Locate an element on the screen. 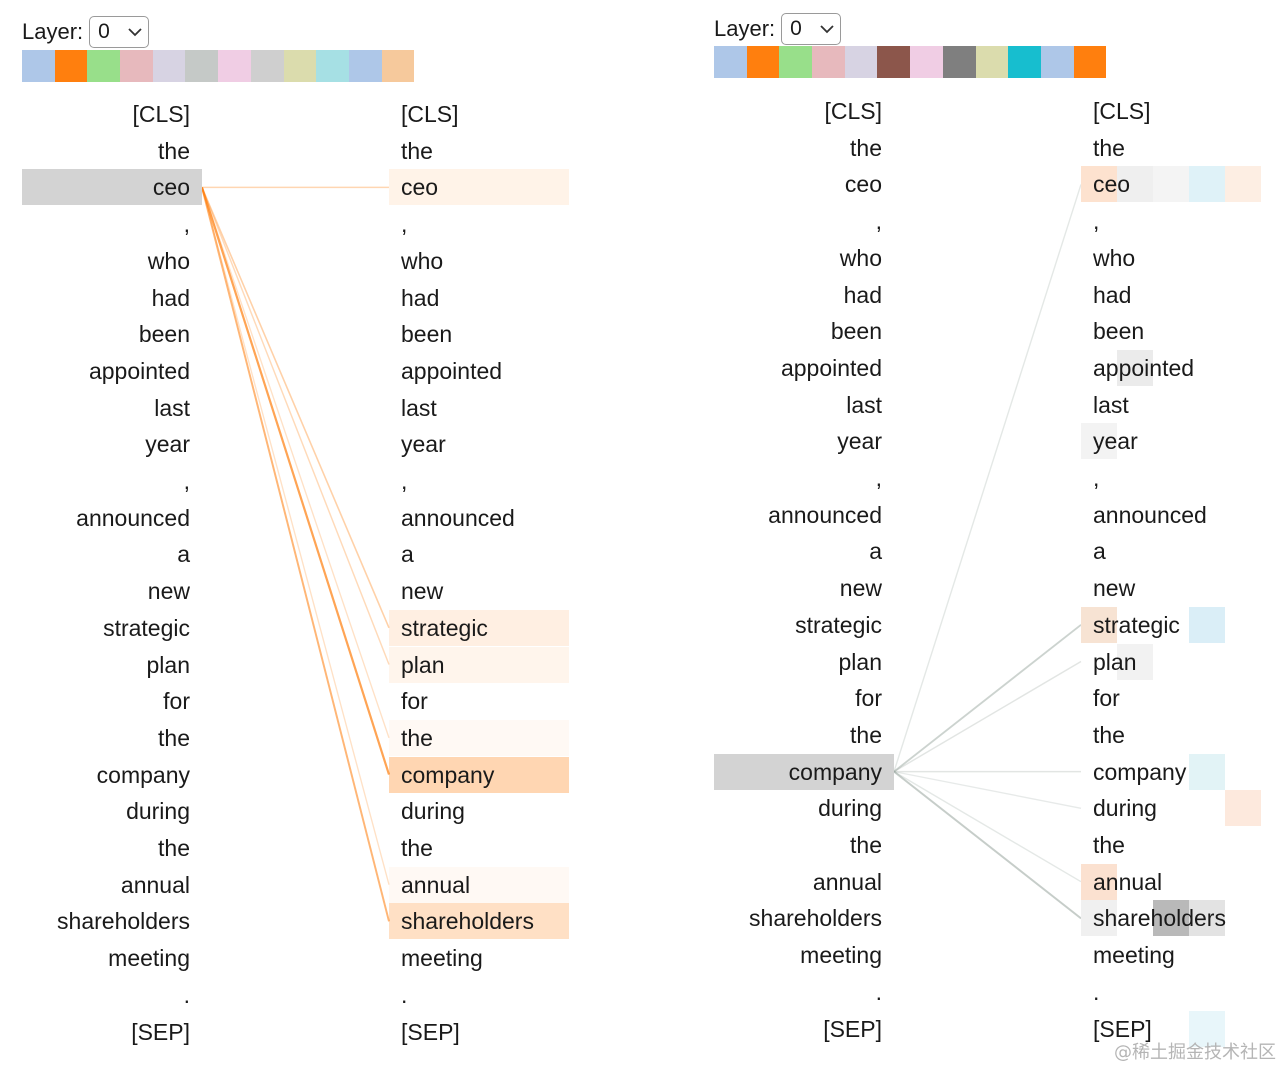  source-token: company is located at coordinates (143, 774).